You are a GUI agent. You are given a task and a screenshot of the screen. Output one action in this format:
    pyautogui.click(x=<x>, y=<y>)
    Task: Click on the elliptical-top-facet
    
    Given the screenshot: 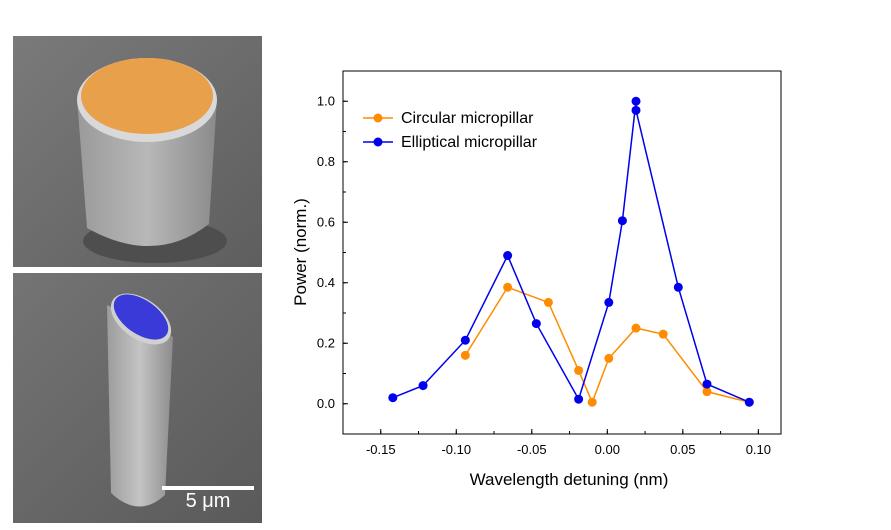 What is the action you would take?
    pyautogui.click(x=141, y=317)
    